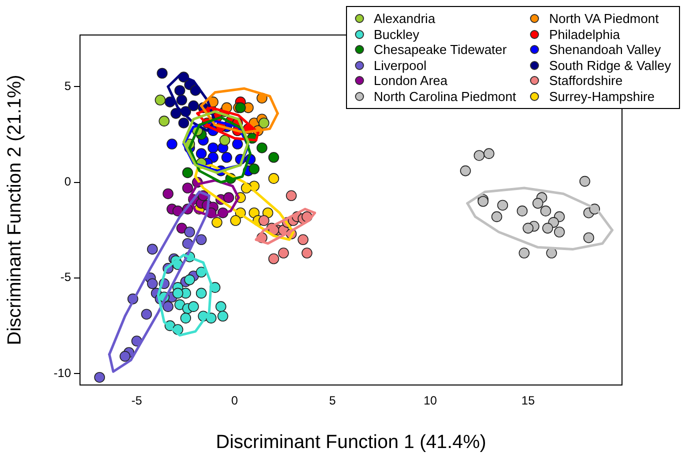 This screenshot has width=688, height=458. Describe the element at coordinates (586, 80) in the screenshot. I see `legend-label: Staffordshire` at that location.